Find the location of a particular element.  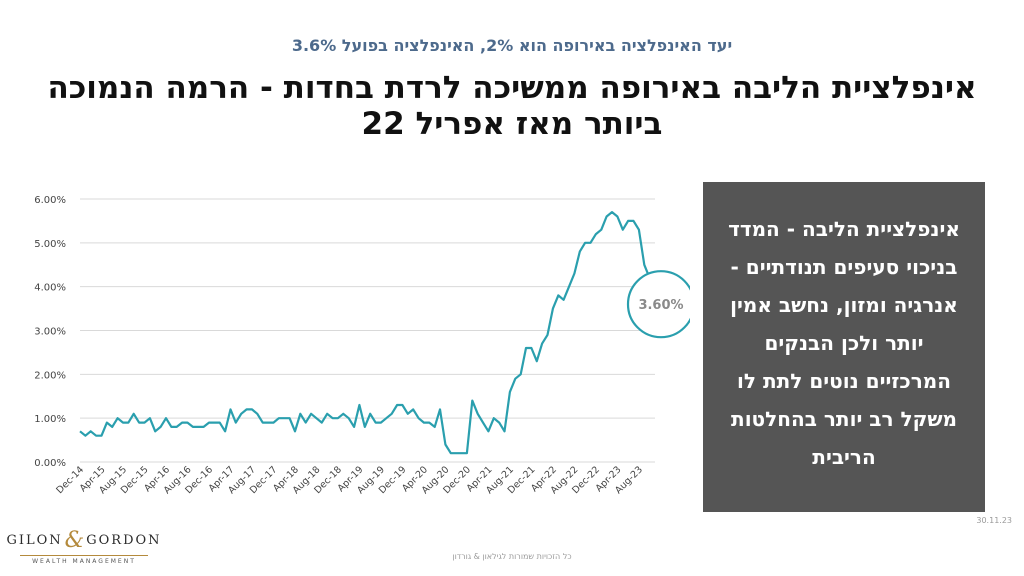

y-tick-label: 5.00% is located at coordinates (50, 244).